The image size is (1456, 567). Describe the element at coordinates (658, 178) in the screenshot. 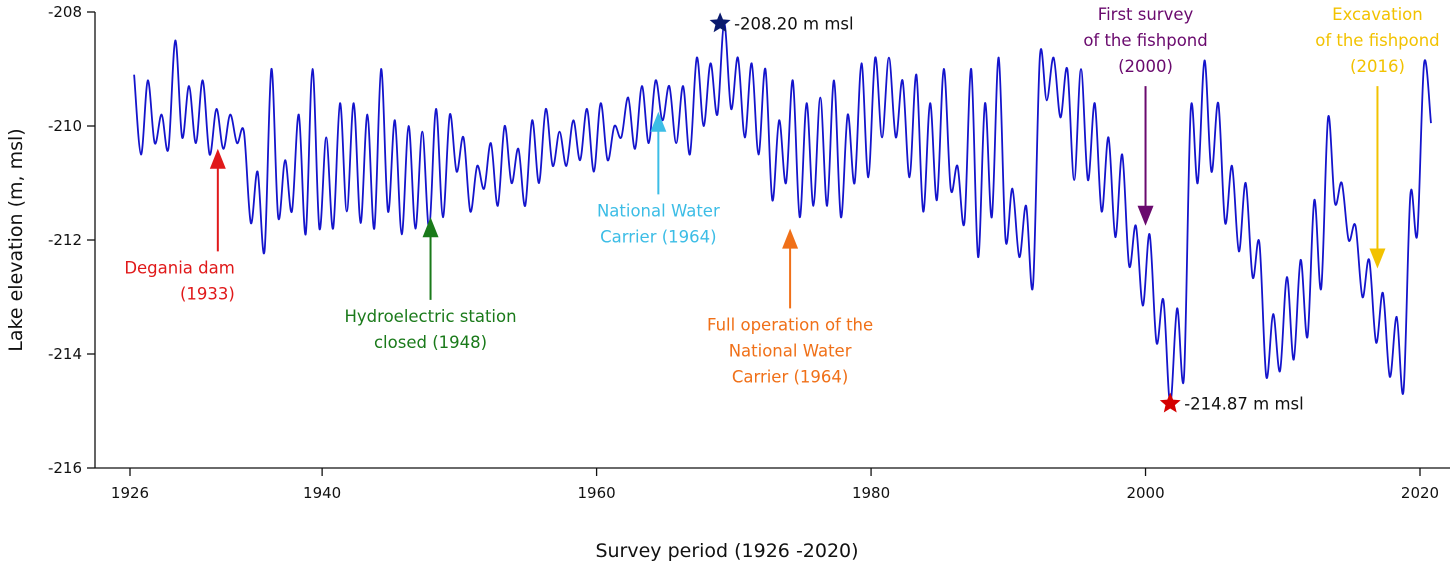

I see `annotation-nwc: National Water Carrier (1964)` at that location.